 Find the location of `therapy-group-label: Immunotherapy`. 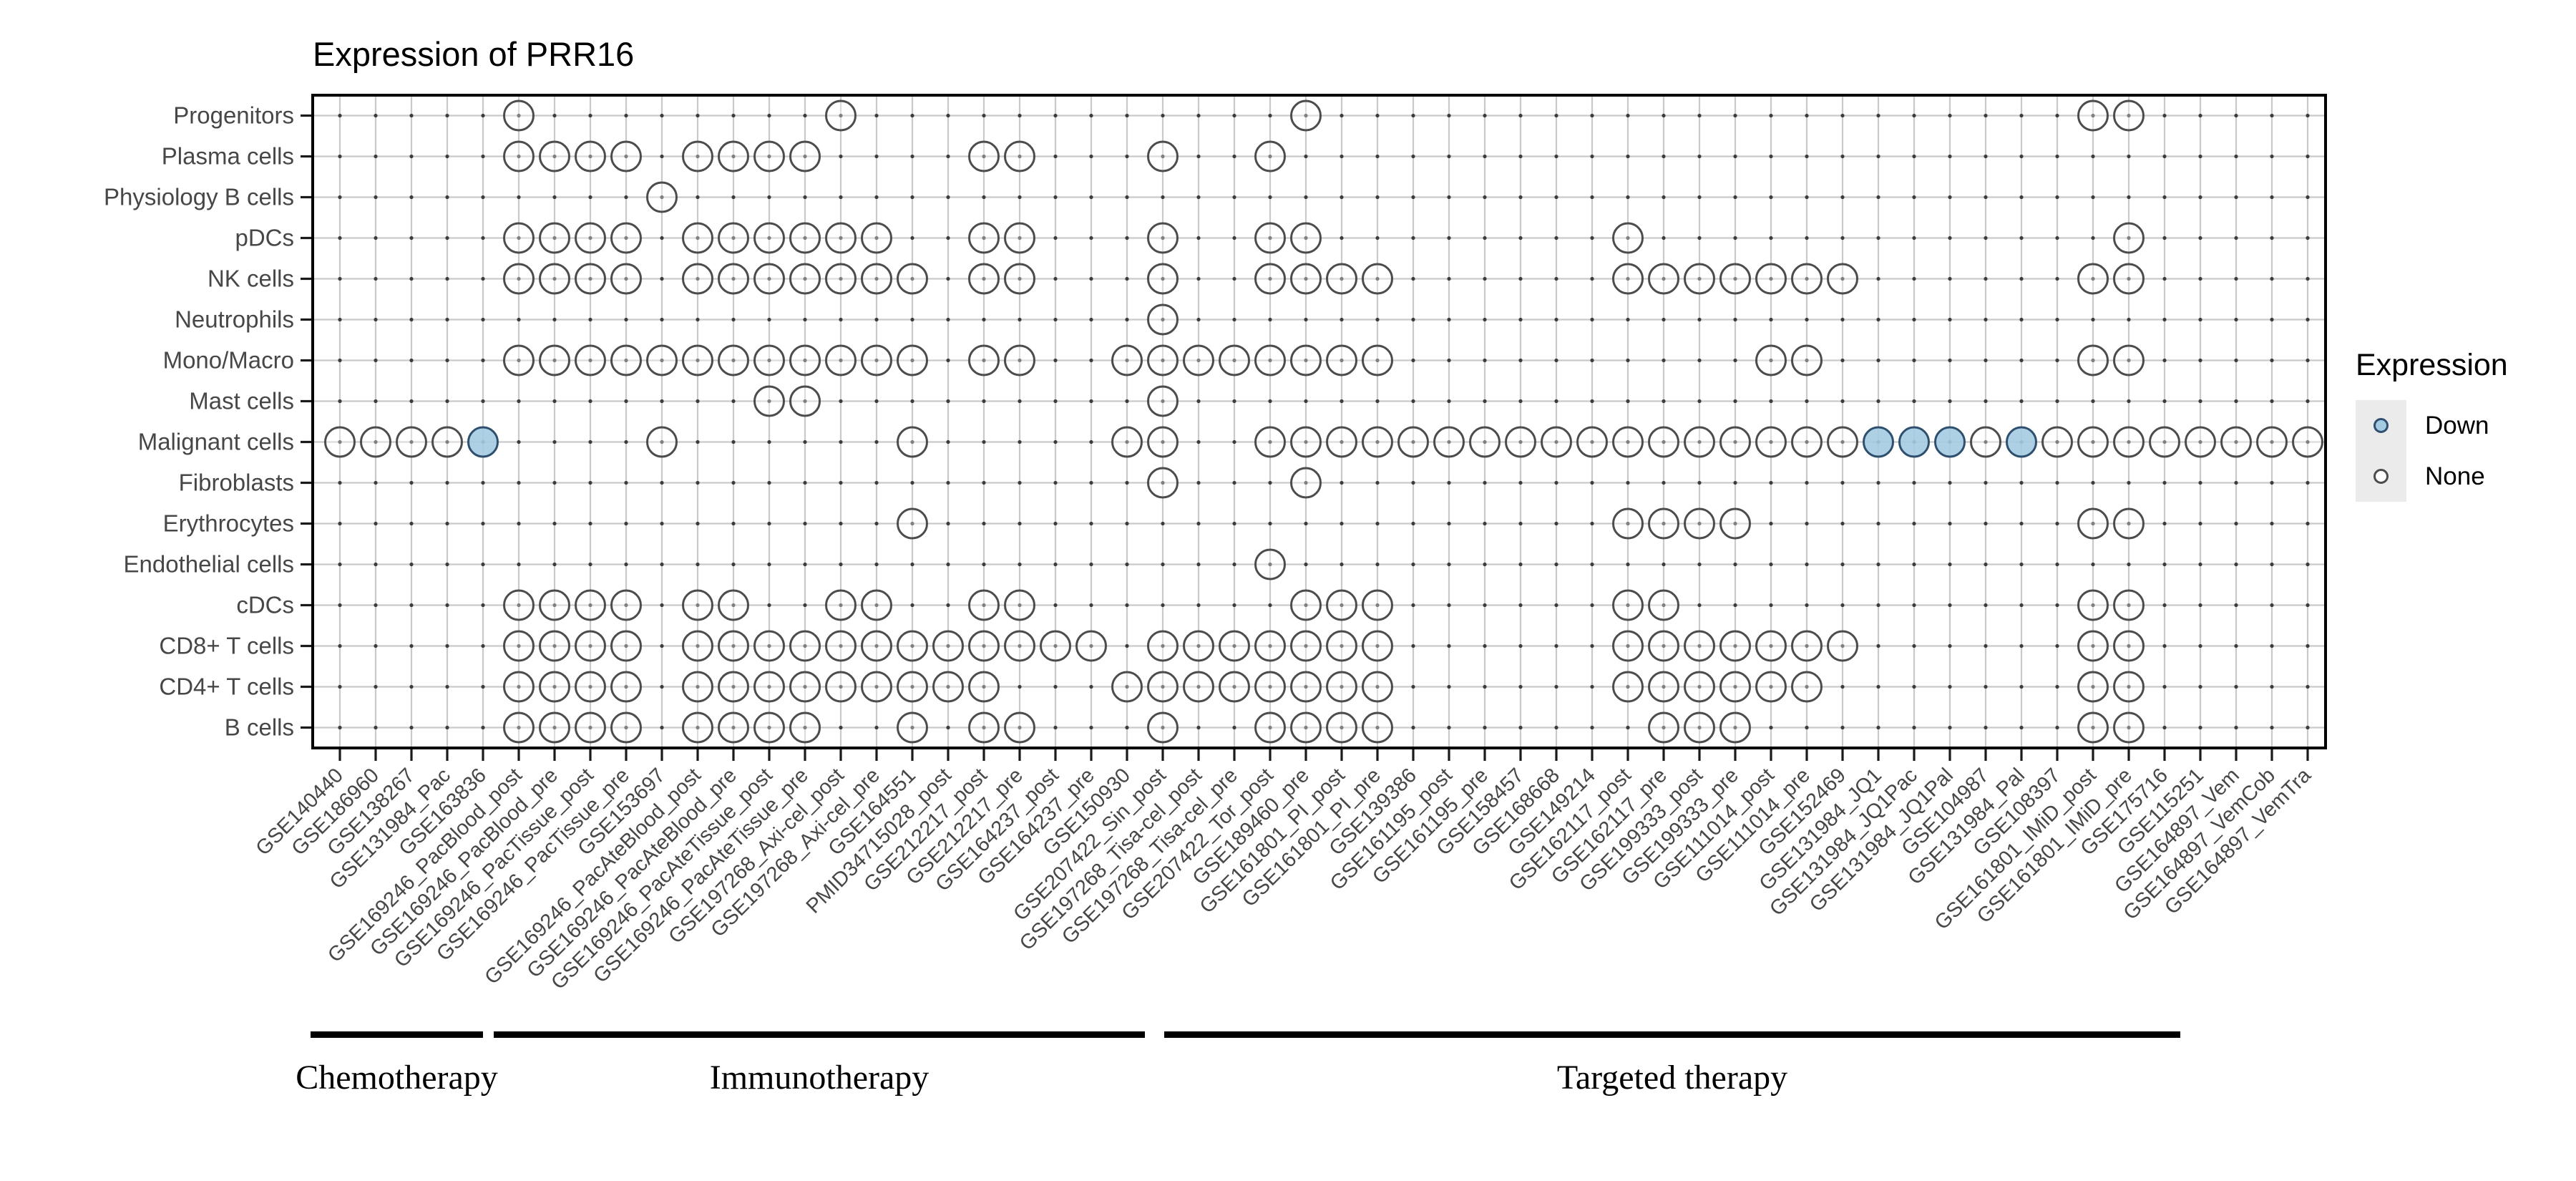

therapy-group-label: Immunotherapy is located at coordinates (820, 1078).